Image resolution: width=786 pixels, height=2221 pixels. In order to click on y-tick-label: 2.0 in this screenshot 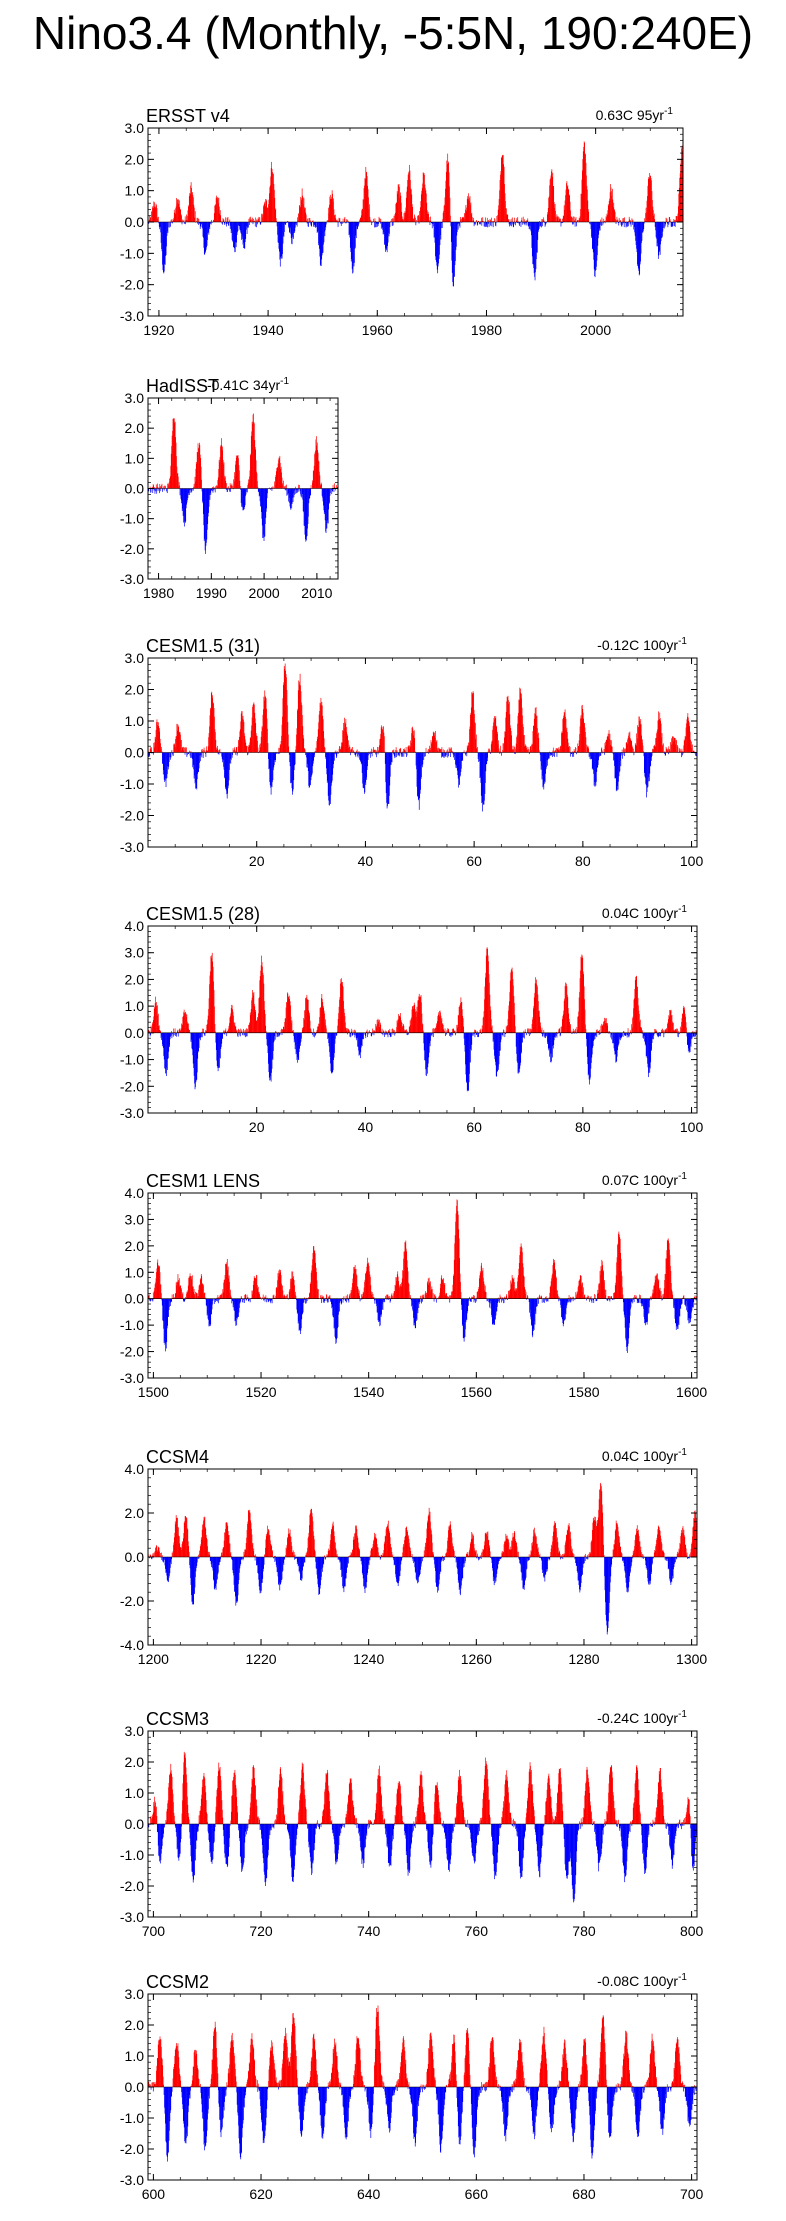, I will do `click(135, 690)`.